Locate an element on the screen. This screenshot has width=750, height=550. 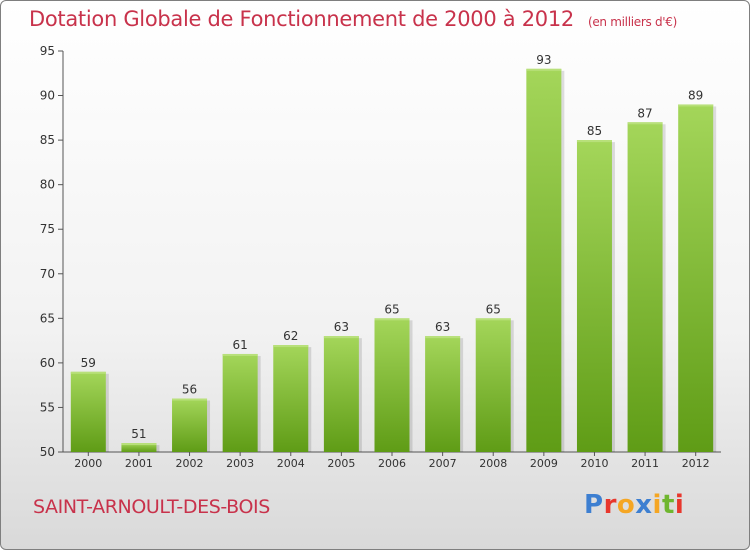
x-tick-label: 2002 is located at coordinates (190, 463).